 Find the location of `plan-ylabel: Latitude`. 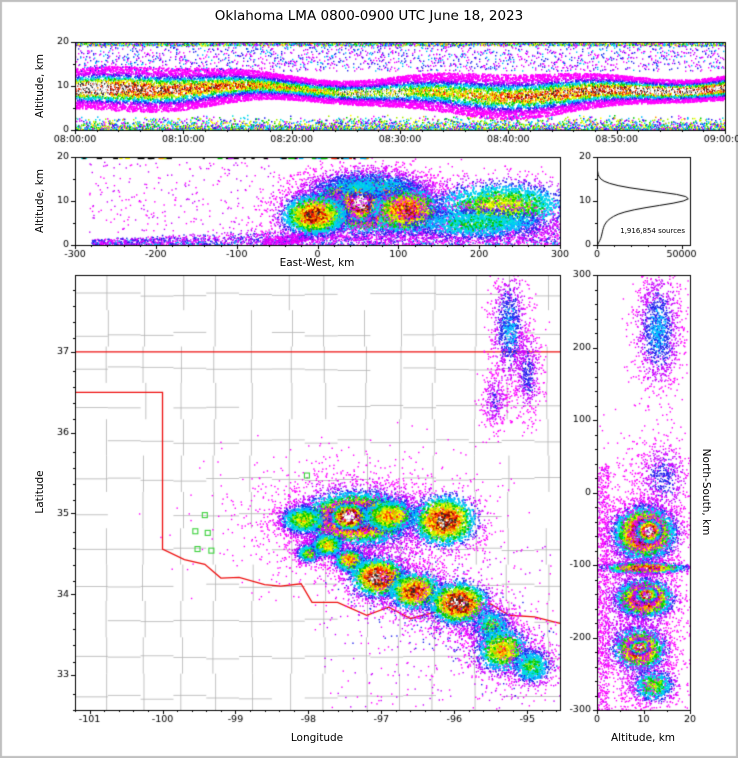

plan-ylabel: Latitude is located at coordinates (40, 492).